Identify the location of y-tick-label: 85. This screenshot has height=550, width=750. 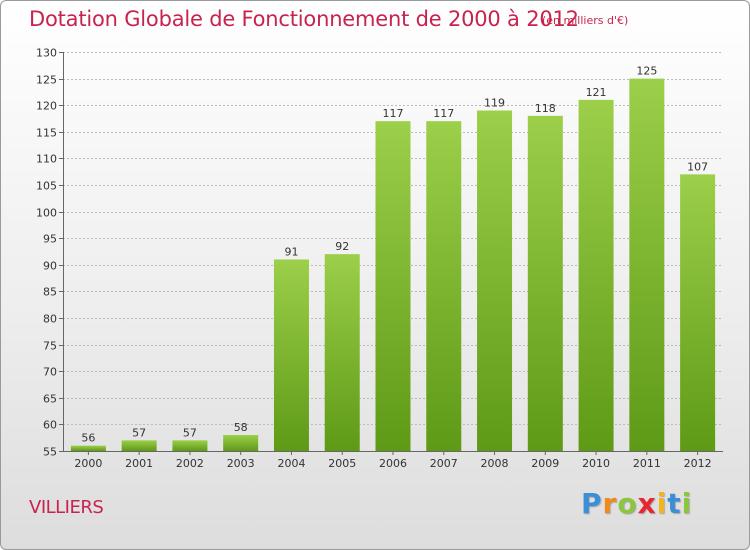
(50, 292).